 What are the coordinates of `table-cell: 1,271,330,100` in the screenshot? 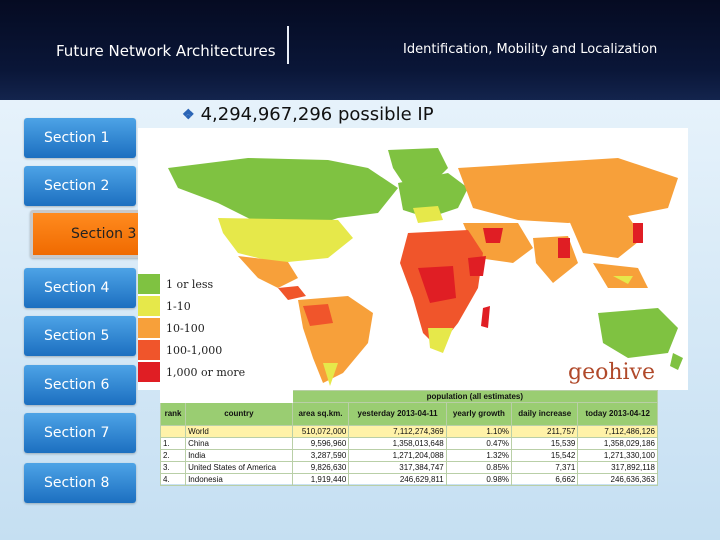 It's located at (617, 455).